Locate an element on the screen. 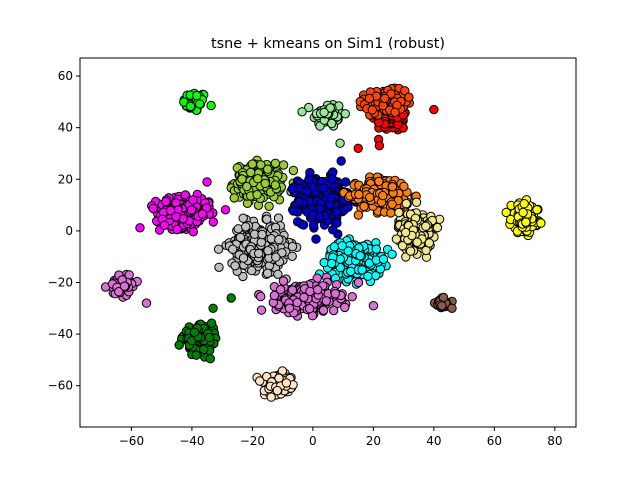 The width and height of the screenshot is (640, 480). x-tick-label: 80 is located at coordinates (554, 441).